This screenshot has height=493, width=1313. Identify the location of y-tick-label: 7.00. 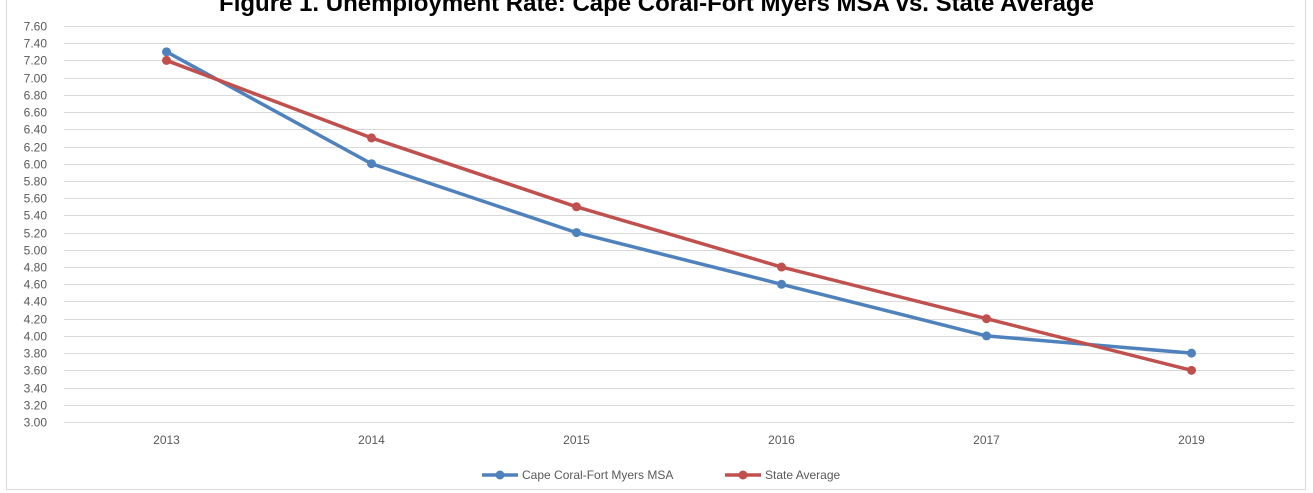
(36, 79).